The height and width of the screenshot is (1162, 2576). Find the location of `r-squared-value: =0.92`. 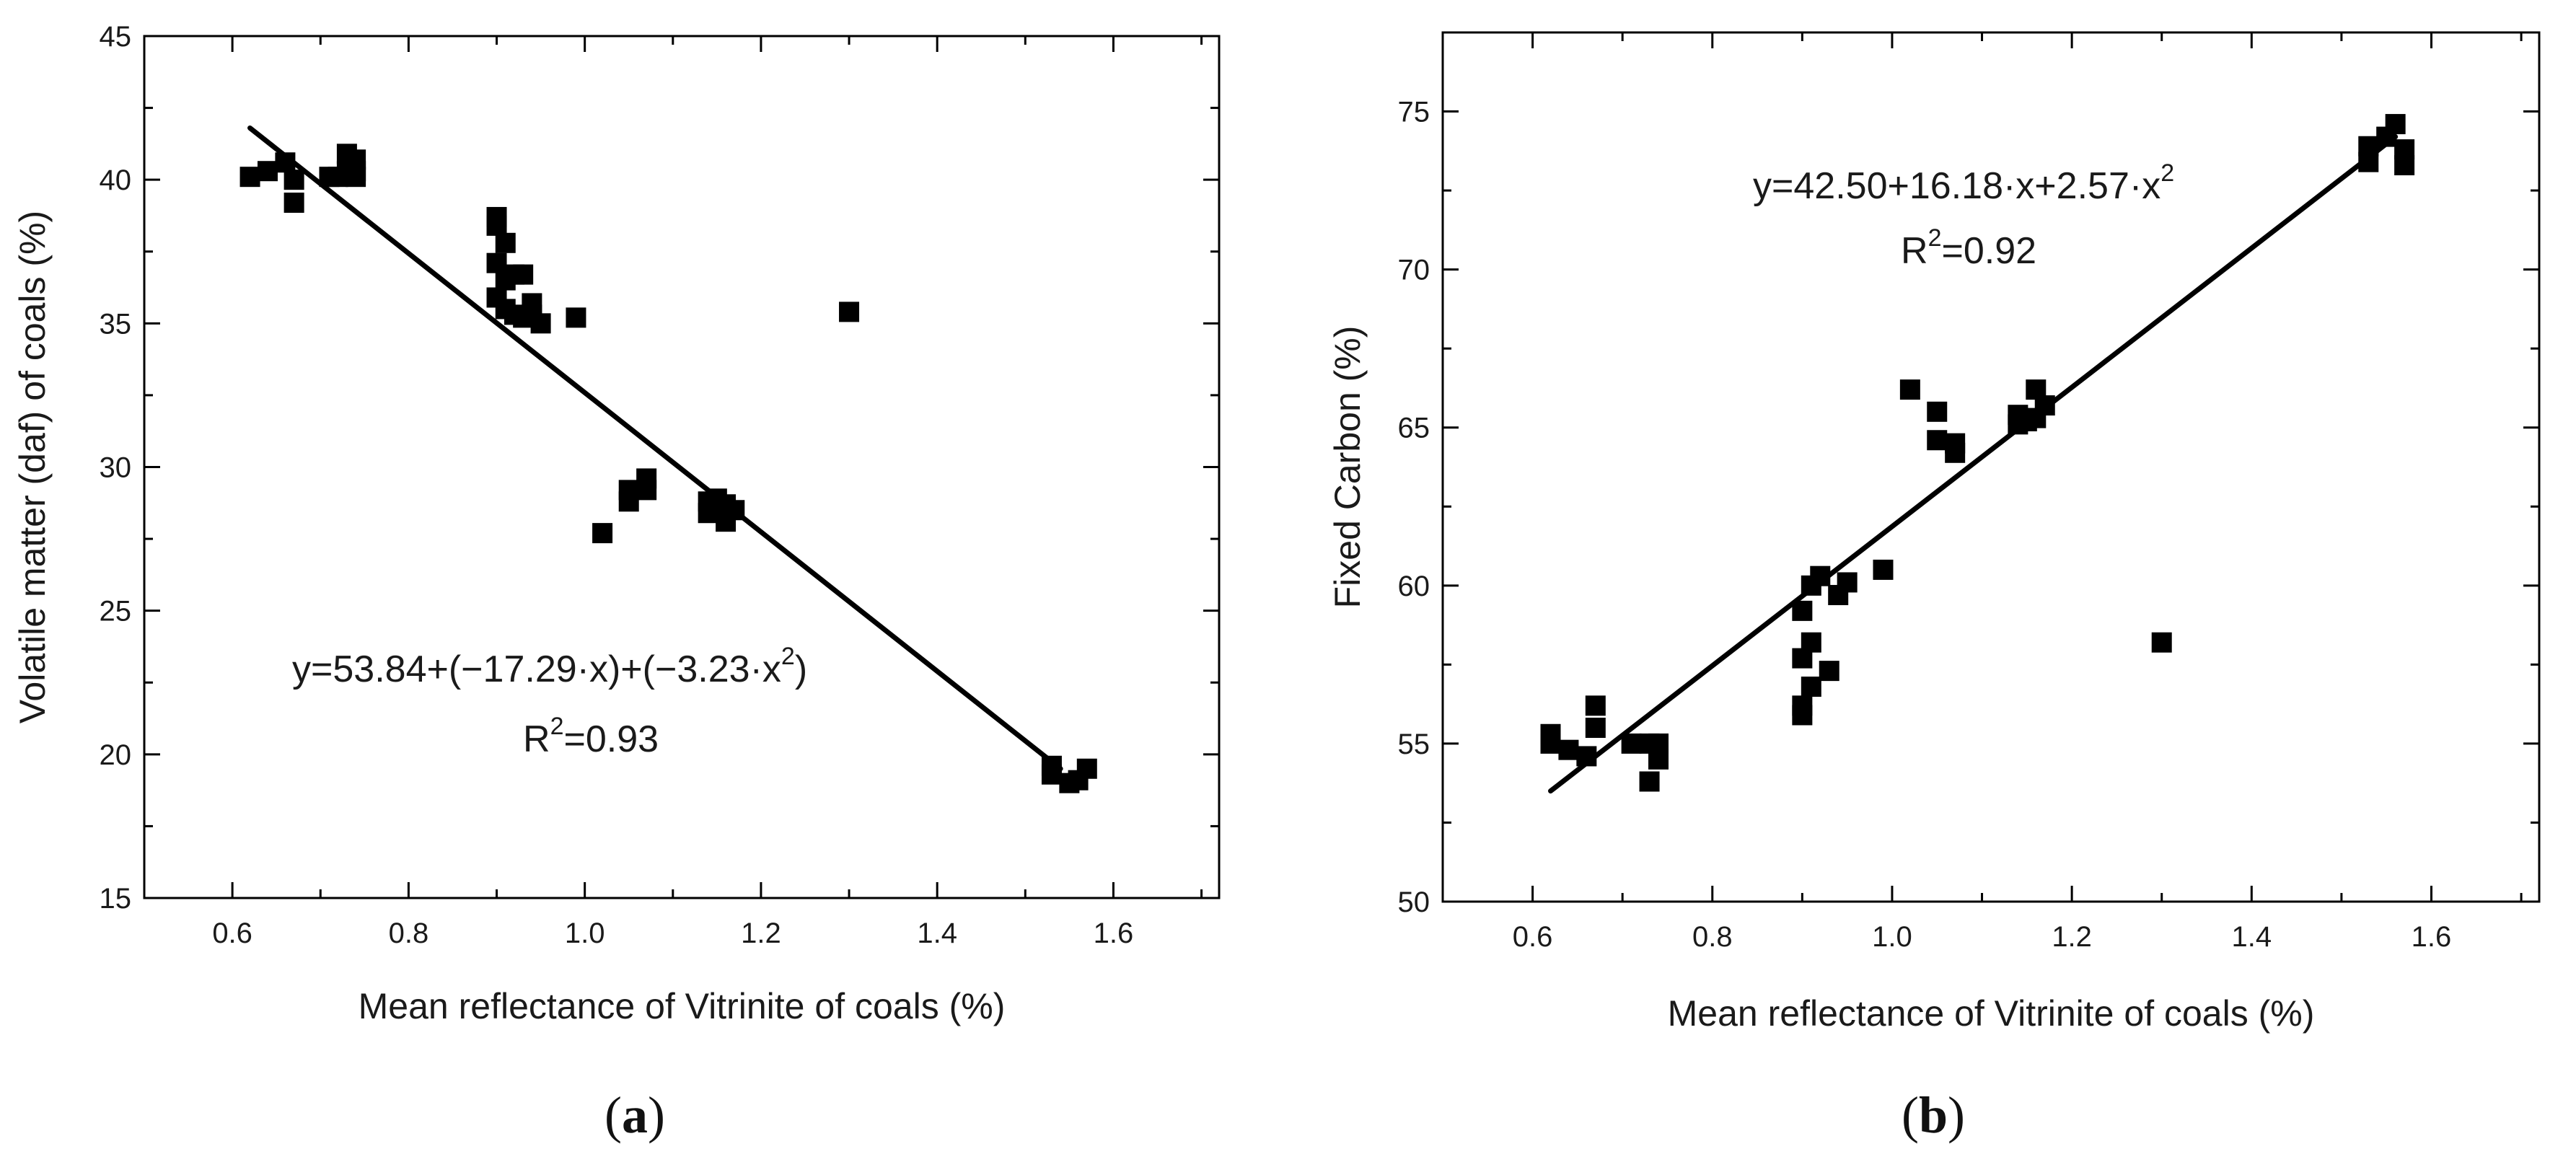

r-squared-value: =0.92 is located at coordinates (1988, 251).